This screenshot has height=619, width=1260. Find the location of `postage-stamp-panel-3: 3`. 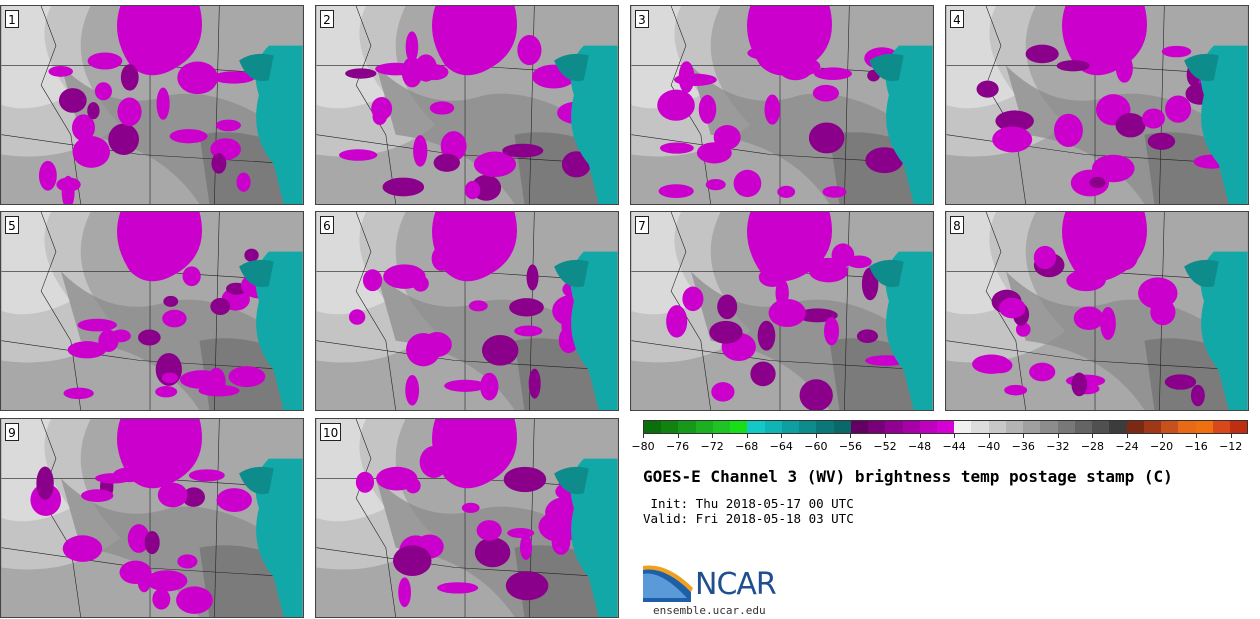

postage-stamp-panel-3: 3 is located at coordinates (782, 105).